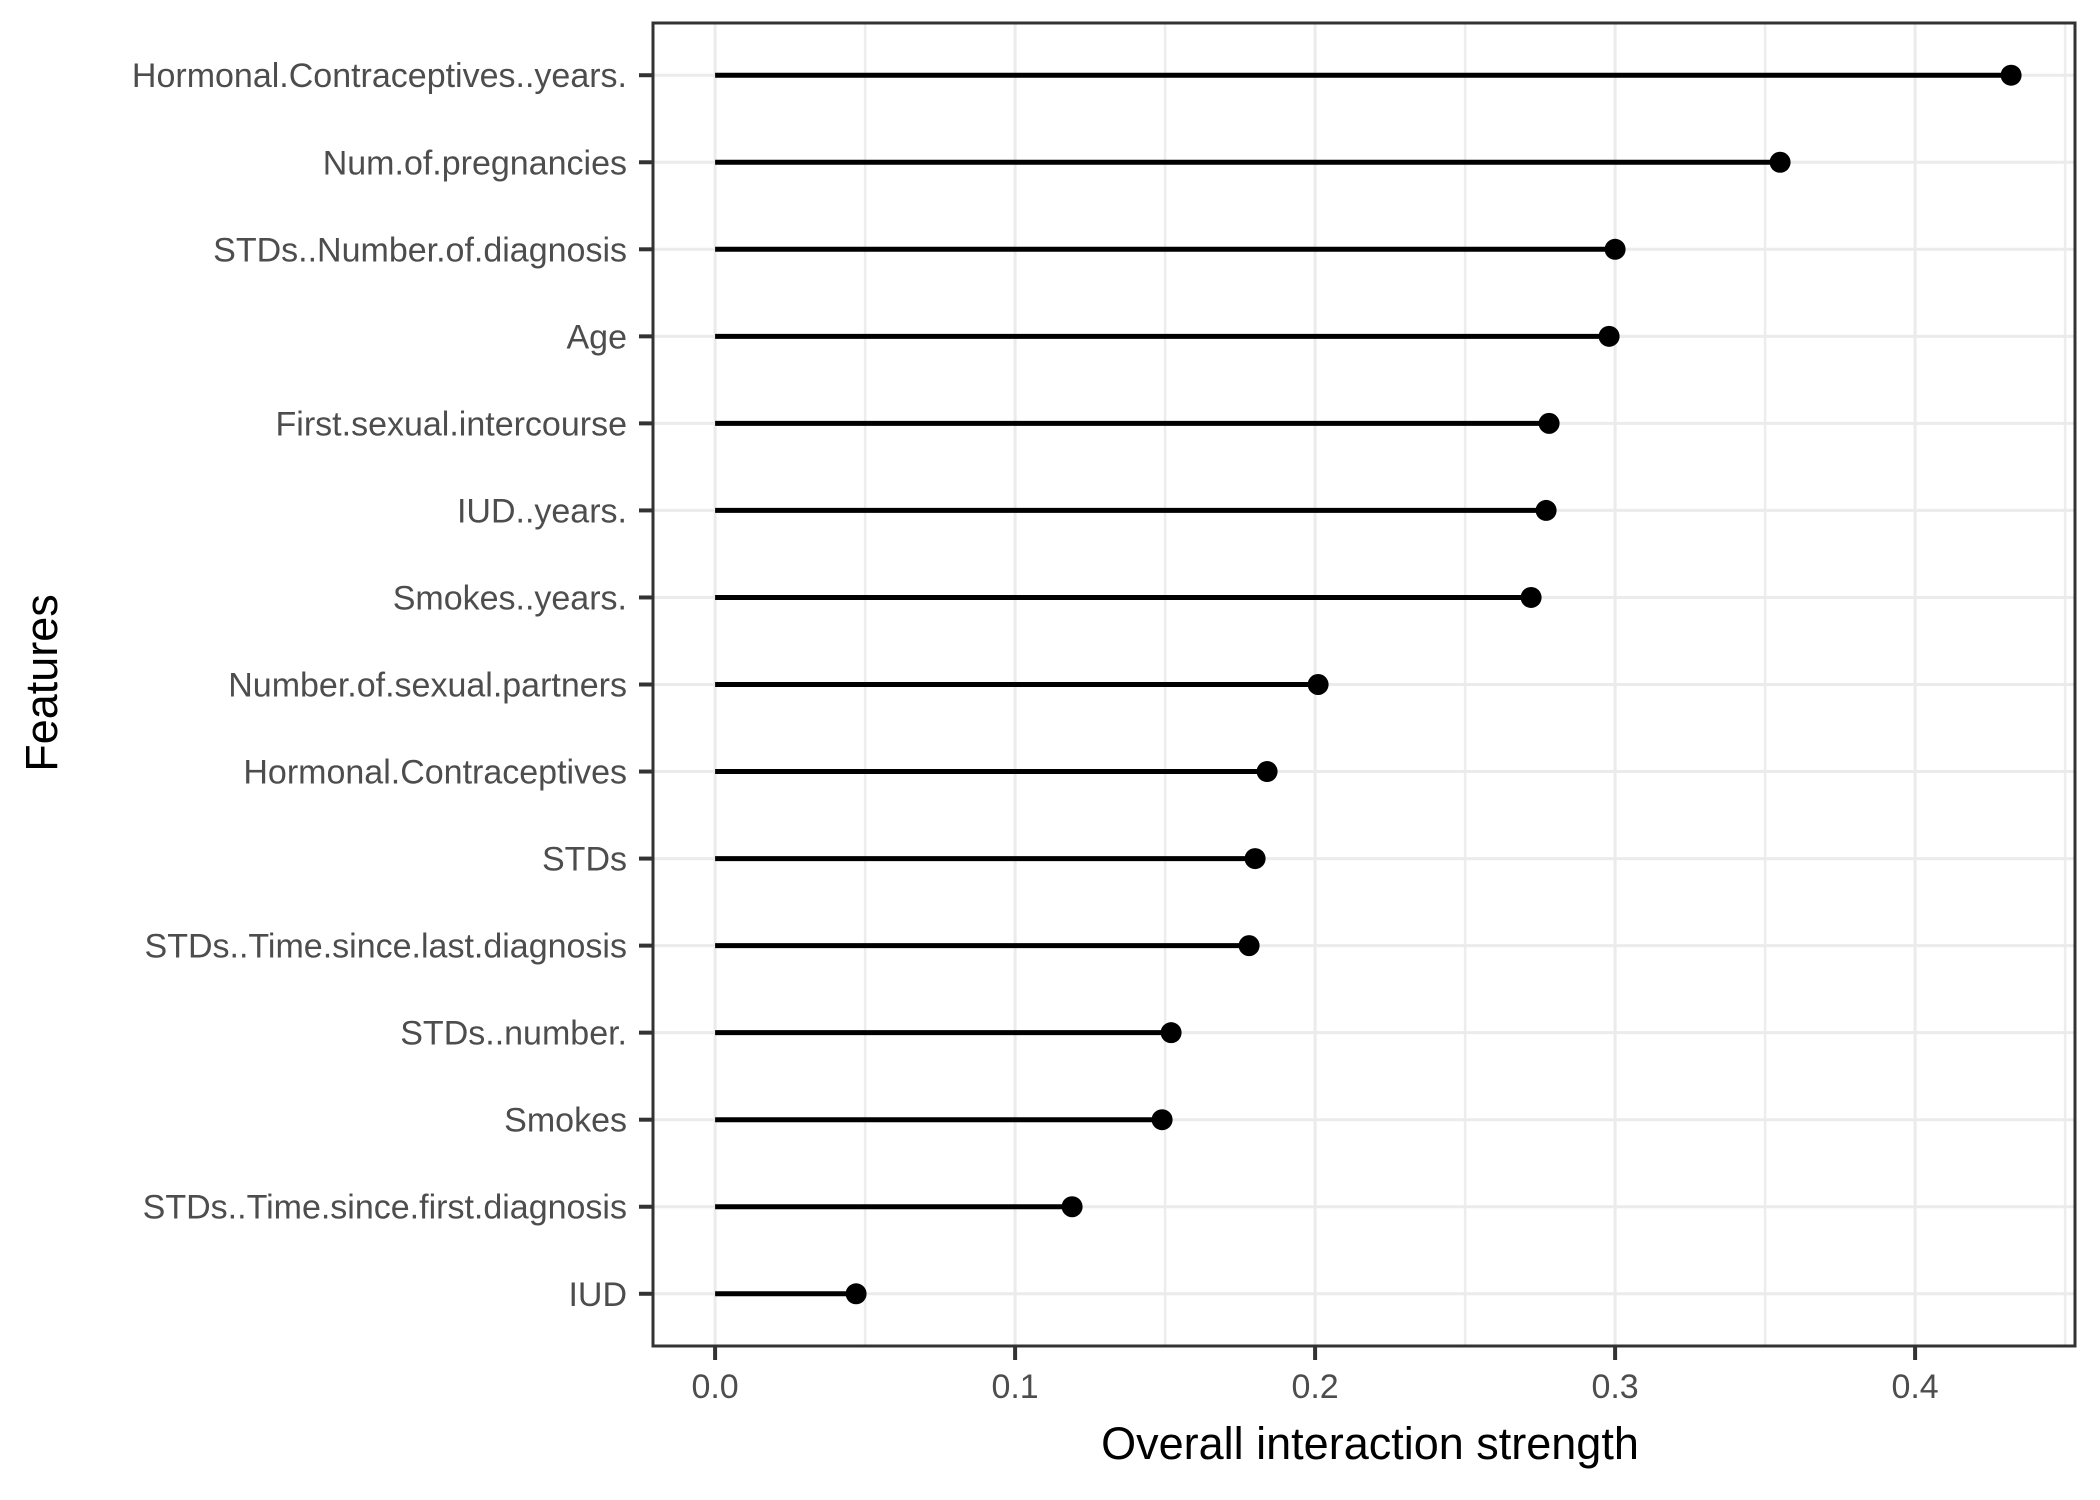 The height and width of the screenshot is (1500, 2100). What do you see at coordinates (427, 686) in the screenshot?
I see `y-tick-label: Number.of.sexual.partners` at bounding box center [427, 686].